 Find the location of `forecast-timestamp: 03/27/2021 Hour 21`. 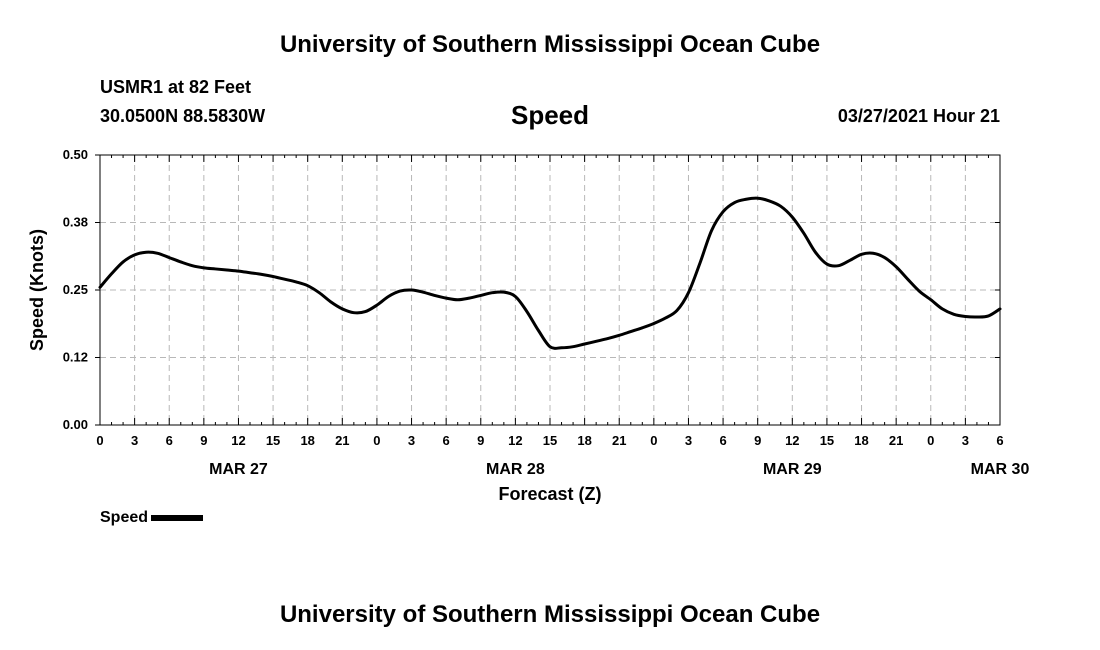

forecast-timestamp: 03/27/2021 Hour 21 is located at coordinates (918, 116).